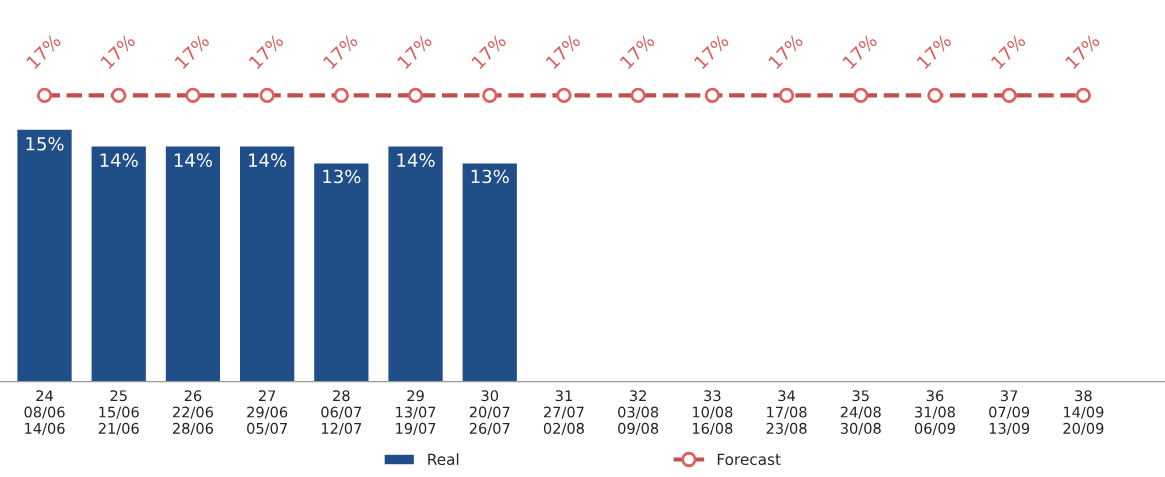 The height and width of the screenshot is (477, 1165). What do you see at coordinates (749, 459) in the screenshot?
I see `legend-label: Forecast` at bounding box center [749, 459].